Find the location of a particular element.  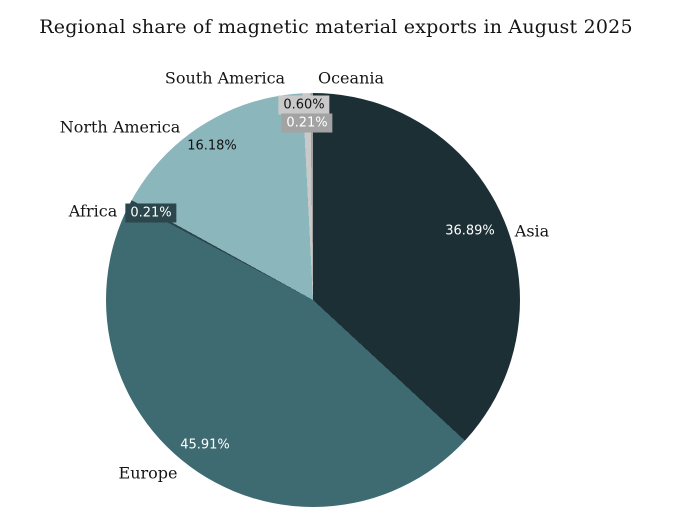

slice-label-africa: Africa is located at coordinates (93, 211).